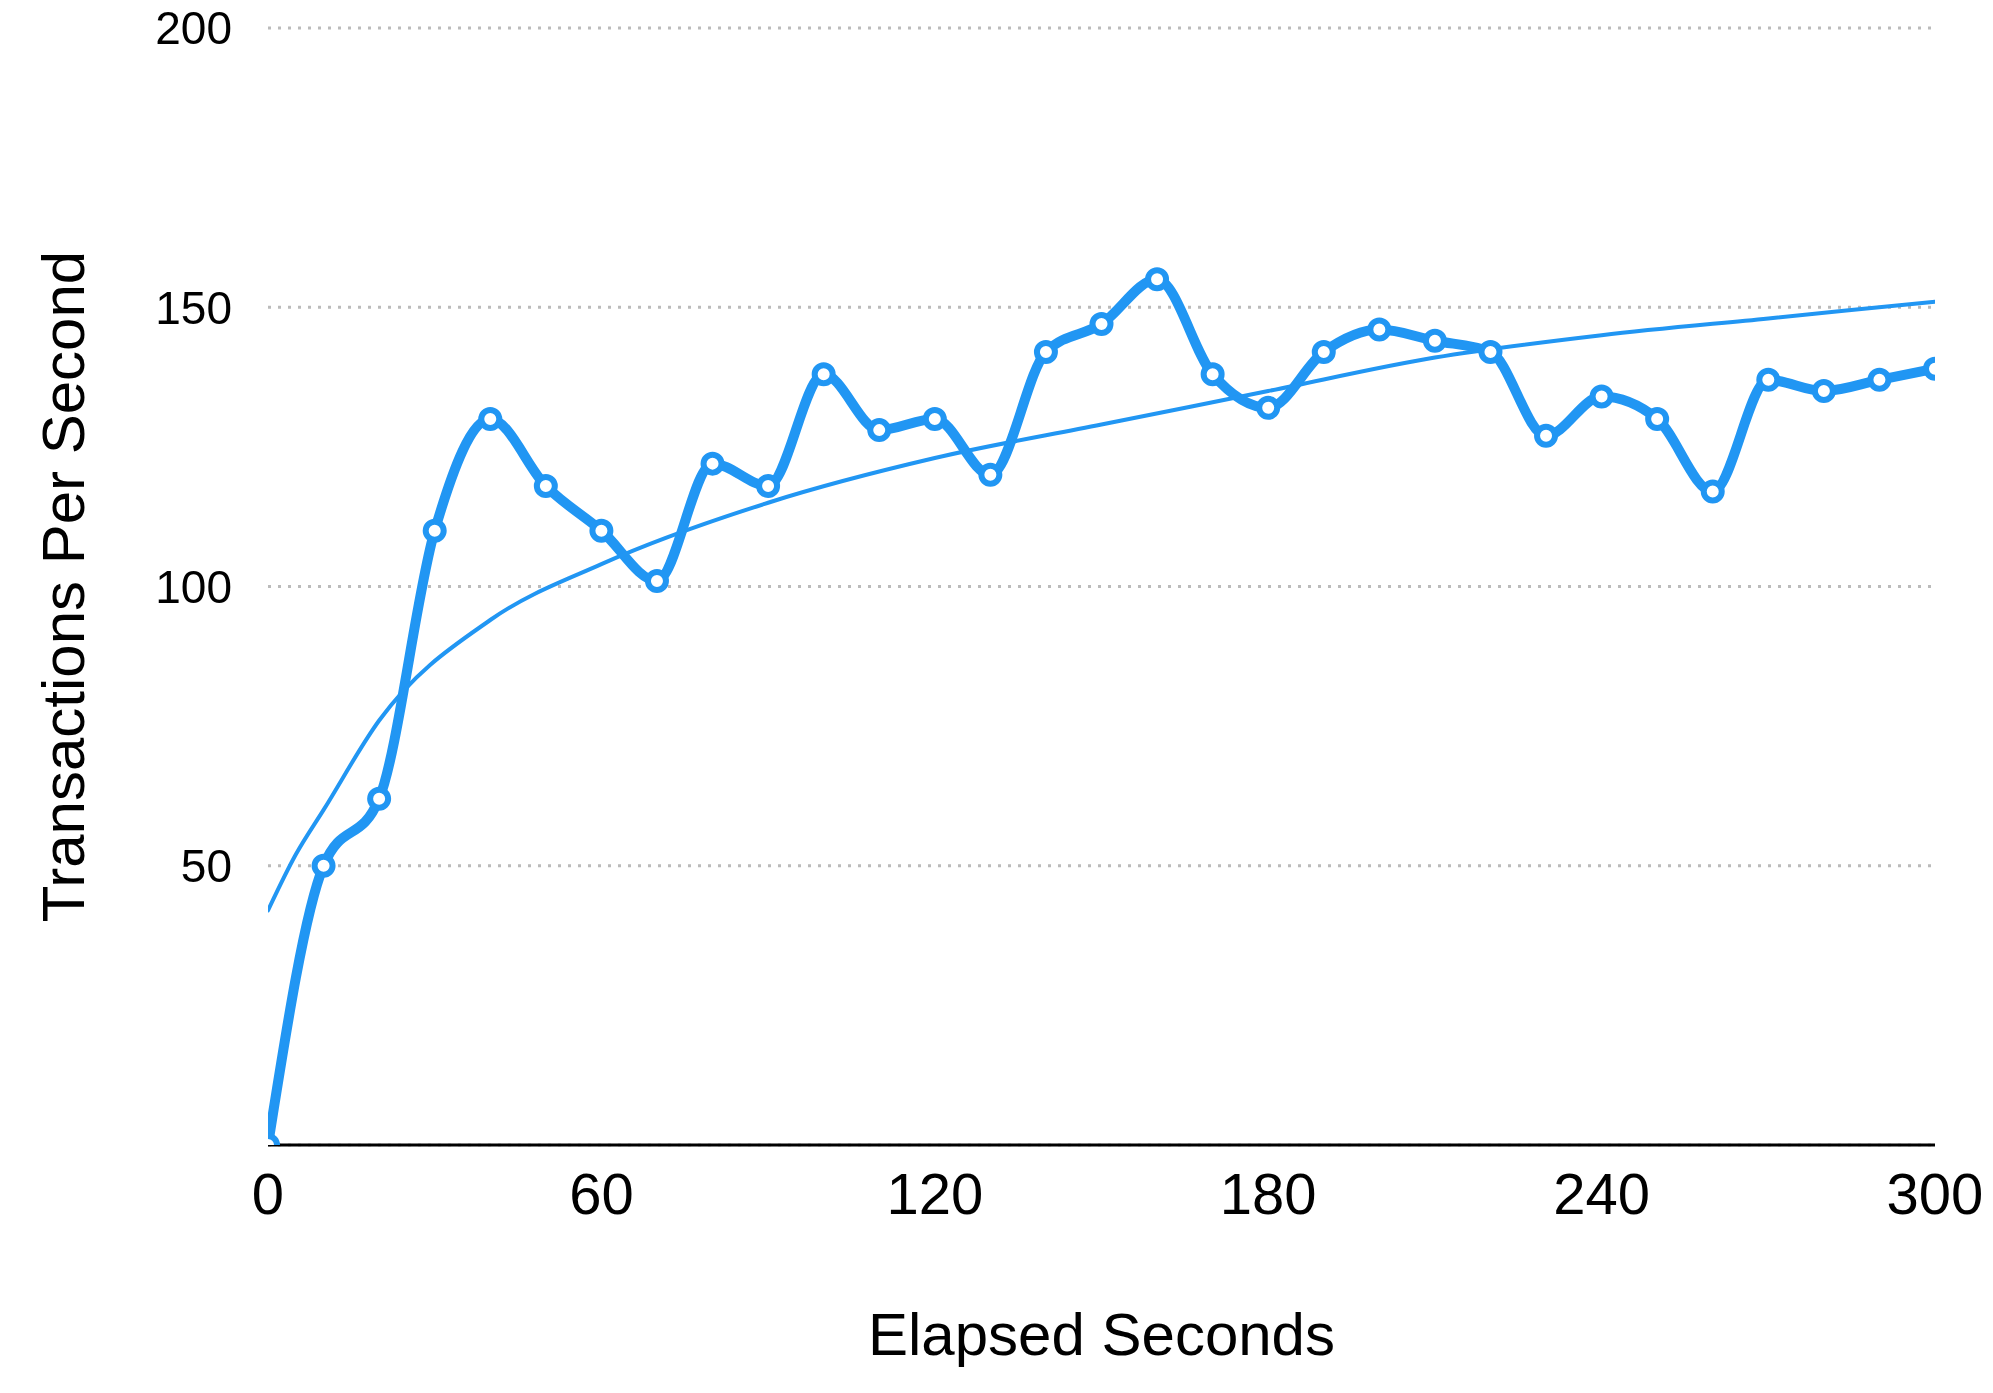 The image size is (1993, 1393). What do you see at coordinates (1935, 1194) in the screenshot?
I see `x-tick-label: 300` at bounding box center [1935, 1194].